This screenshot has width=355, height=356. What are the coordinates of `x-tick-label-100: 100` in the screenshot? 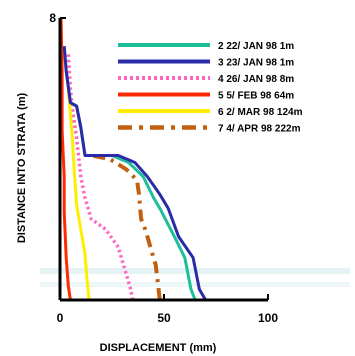 It's located at (268, 318).